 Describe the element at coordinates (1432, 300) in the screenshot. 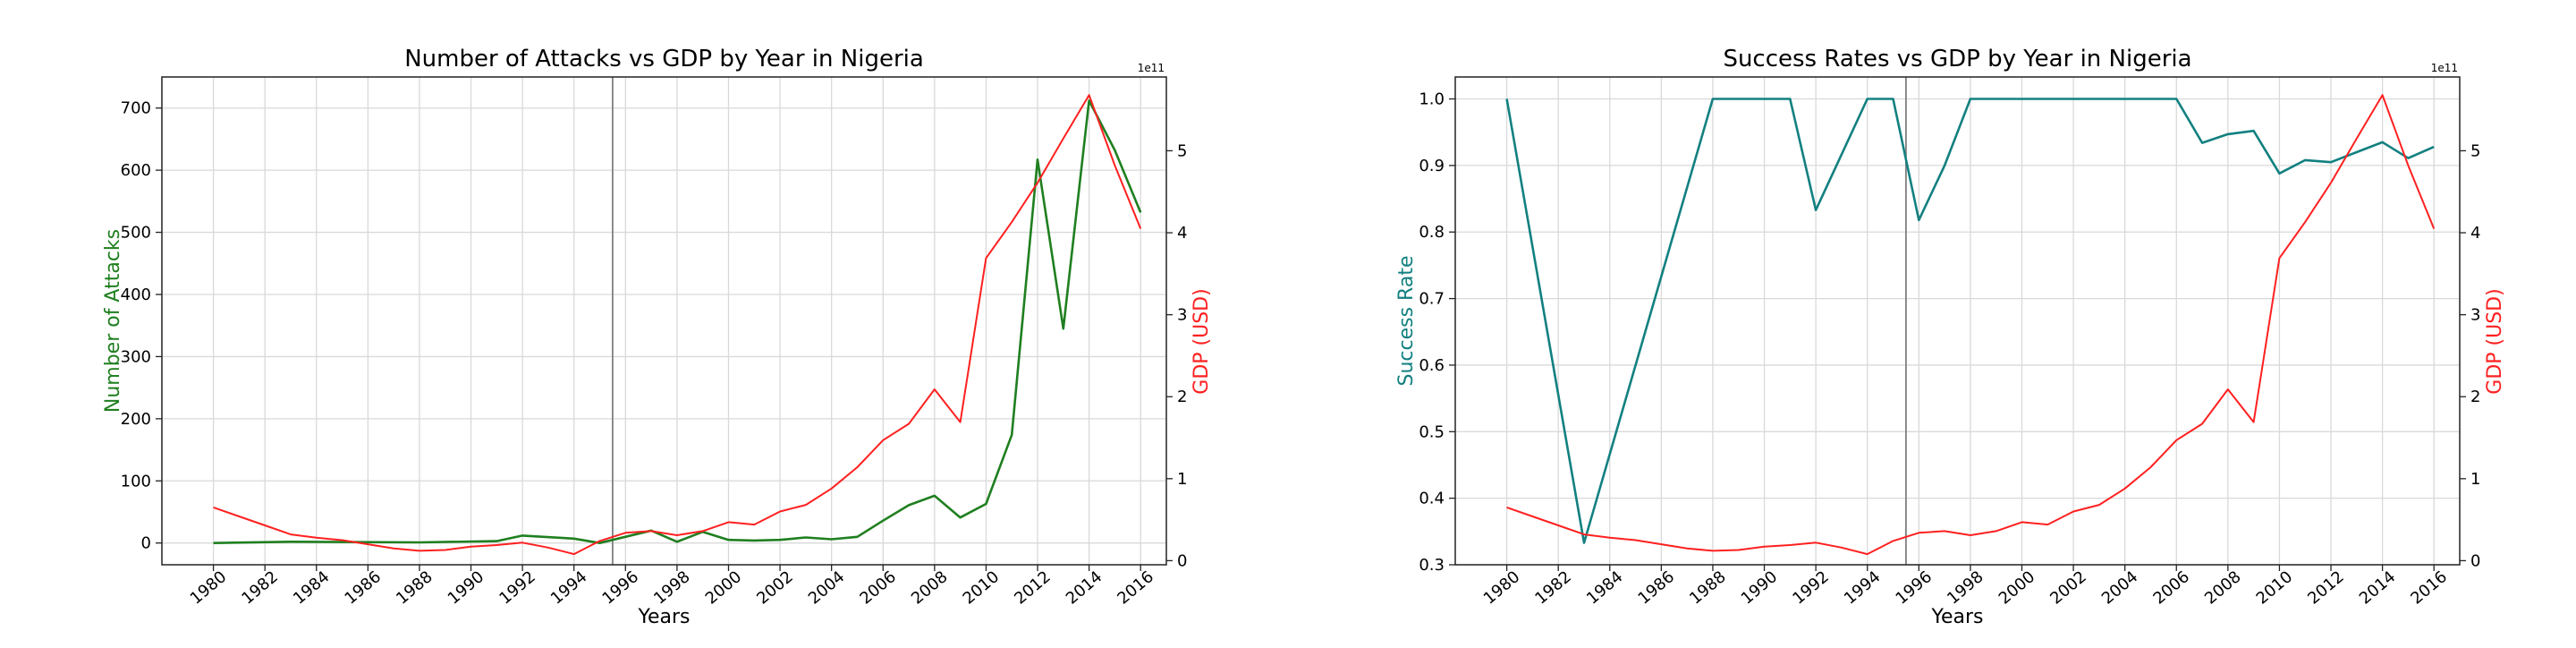

I see `y-tick-label: 0.7` at that location.